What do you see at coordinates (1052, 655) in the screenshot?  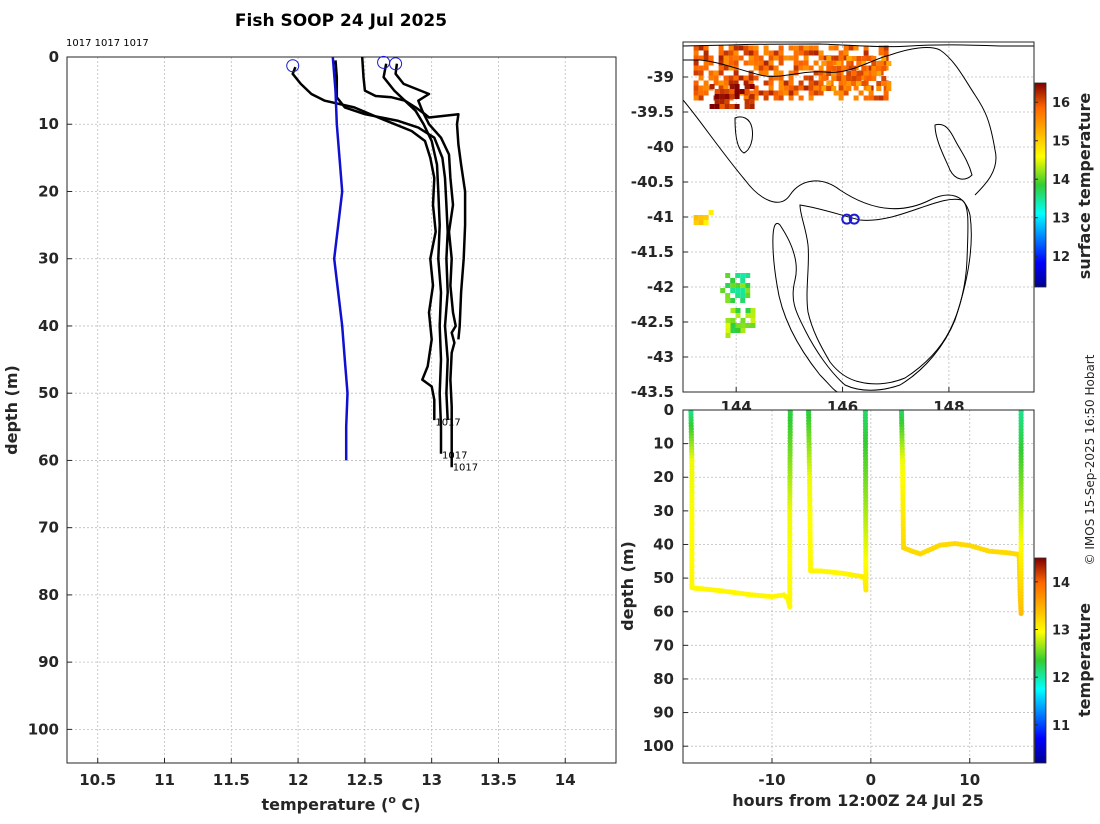 I see `section-colorbar-ticks: 11 12 13 14` at bounding box center [1052, 655].